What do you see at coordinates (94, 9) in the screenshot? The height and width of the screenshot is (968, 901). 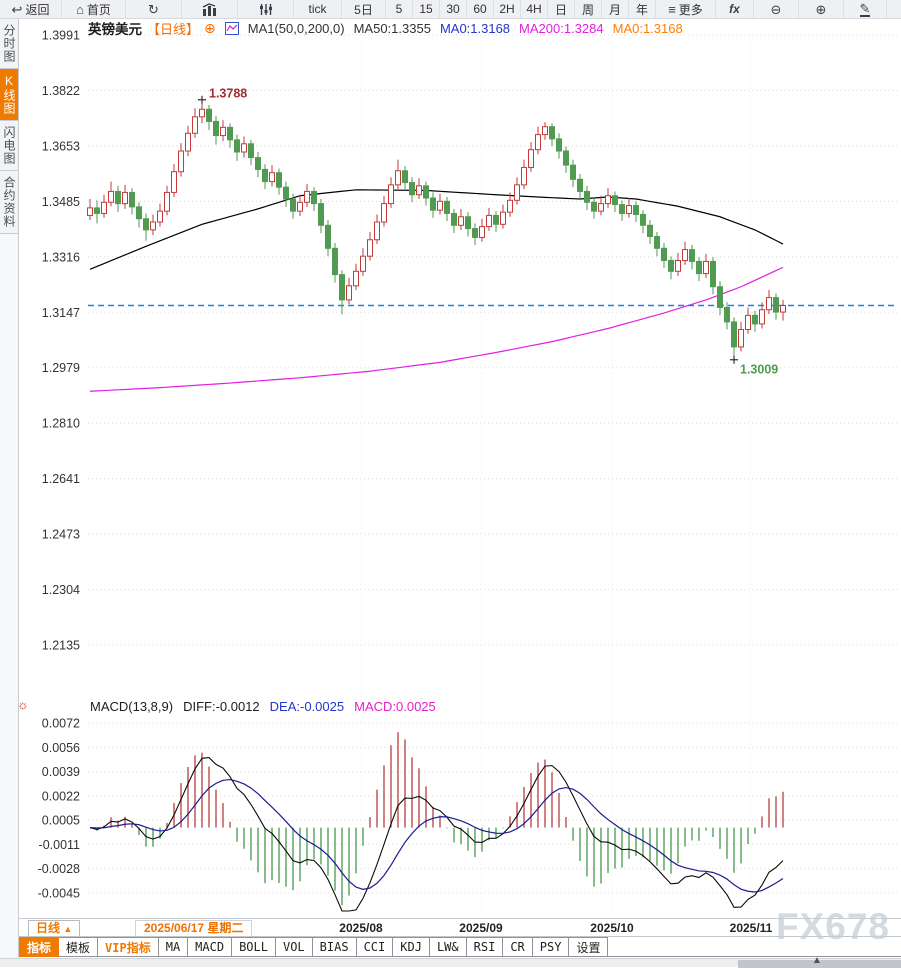 I see `home-button: ⌂ 首页` at bounding box center [94, 9].